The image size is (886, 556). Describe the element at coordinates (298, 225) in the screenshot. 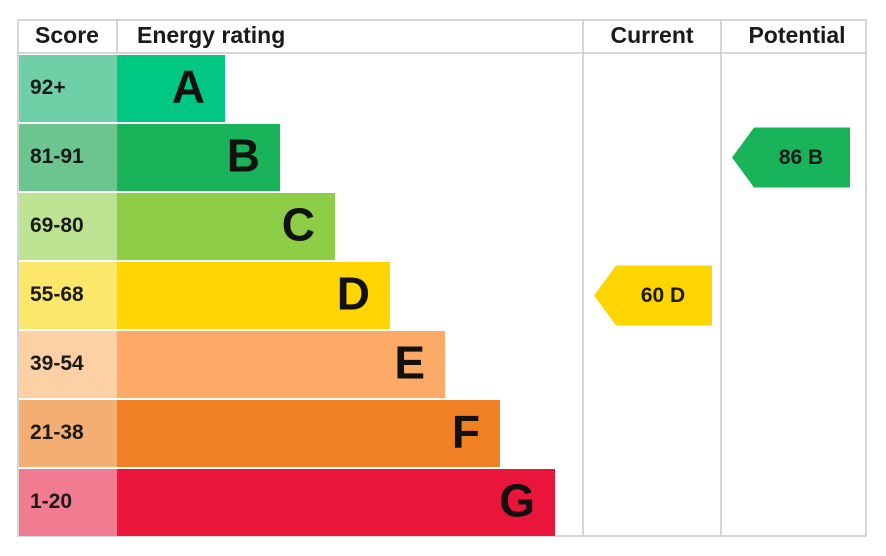

I see `rating-letter: C` at that location.